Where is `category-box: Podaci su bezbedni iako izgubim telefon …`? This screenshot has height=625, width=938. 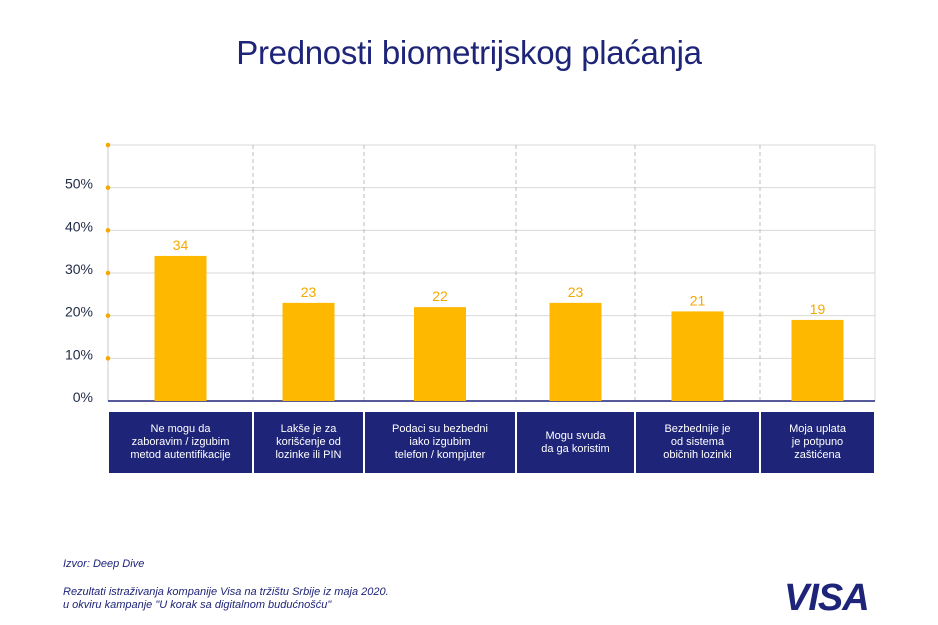
category-box: Podaci su bezbedni iako izgubim telefon … is located at coordinates (440, 442).